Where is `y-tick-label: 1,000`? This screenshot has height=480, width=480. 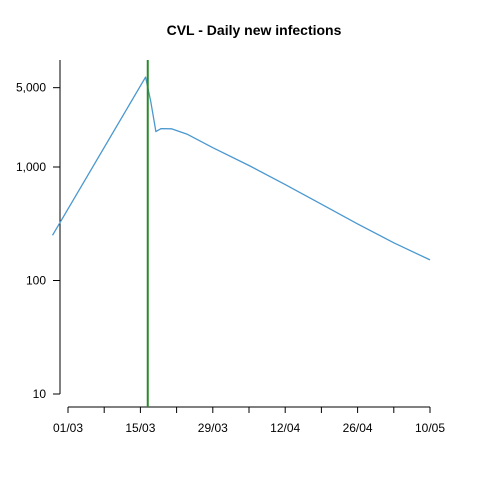 y-tick-label: 1,000 is located at coordinates (31, 167).